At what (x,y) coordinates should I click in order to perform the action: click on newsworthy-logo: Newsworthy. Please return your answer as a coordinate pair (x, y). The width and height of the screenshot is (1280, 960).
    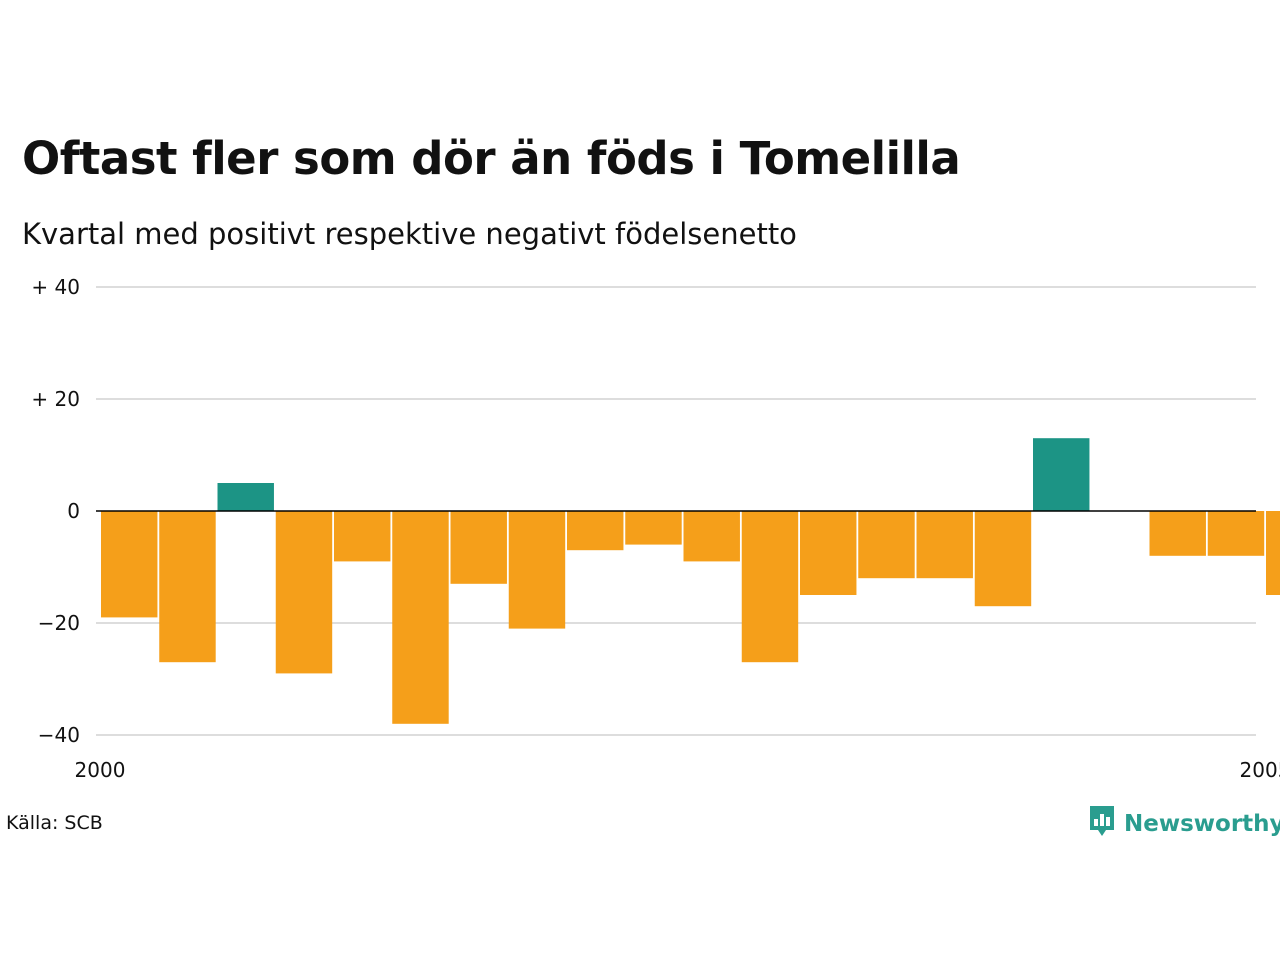
    Looking at the image, I should click on (1184, 824).